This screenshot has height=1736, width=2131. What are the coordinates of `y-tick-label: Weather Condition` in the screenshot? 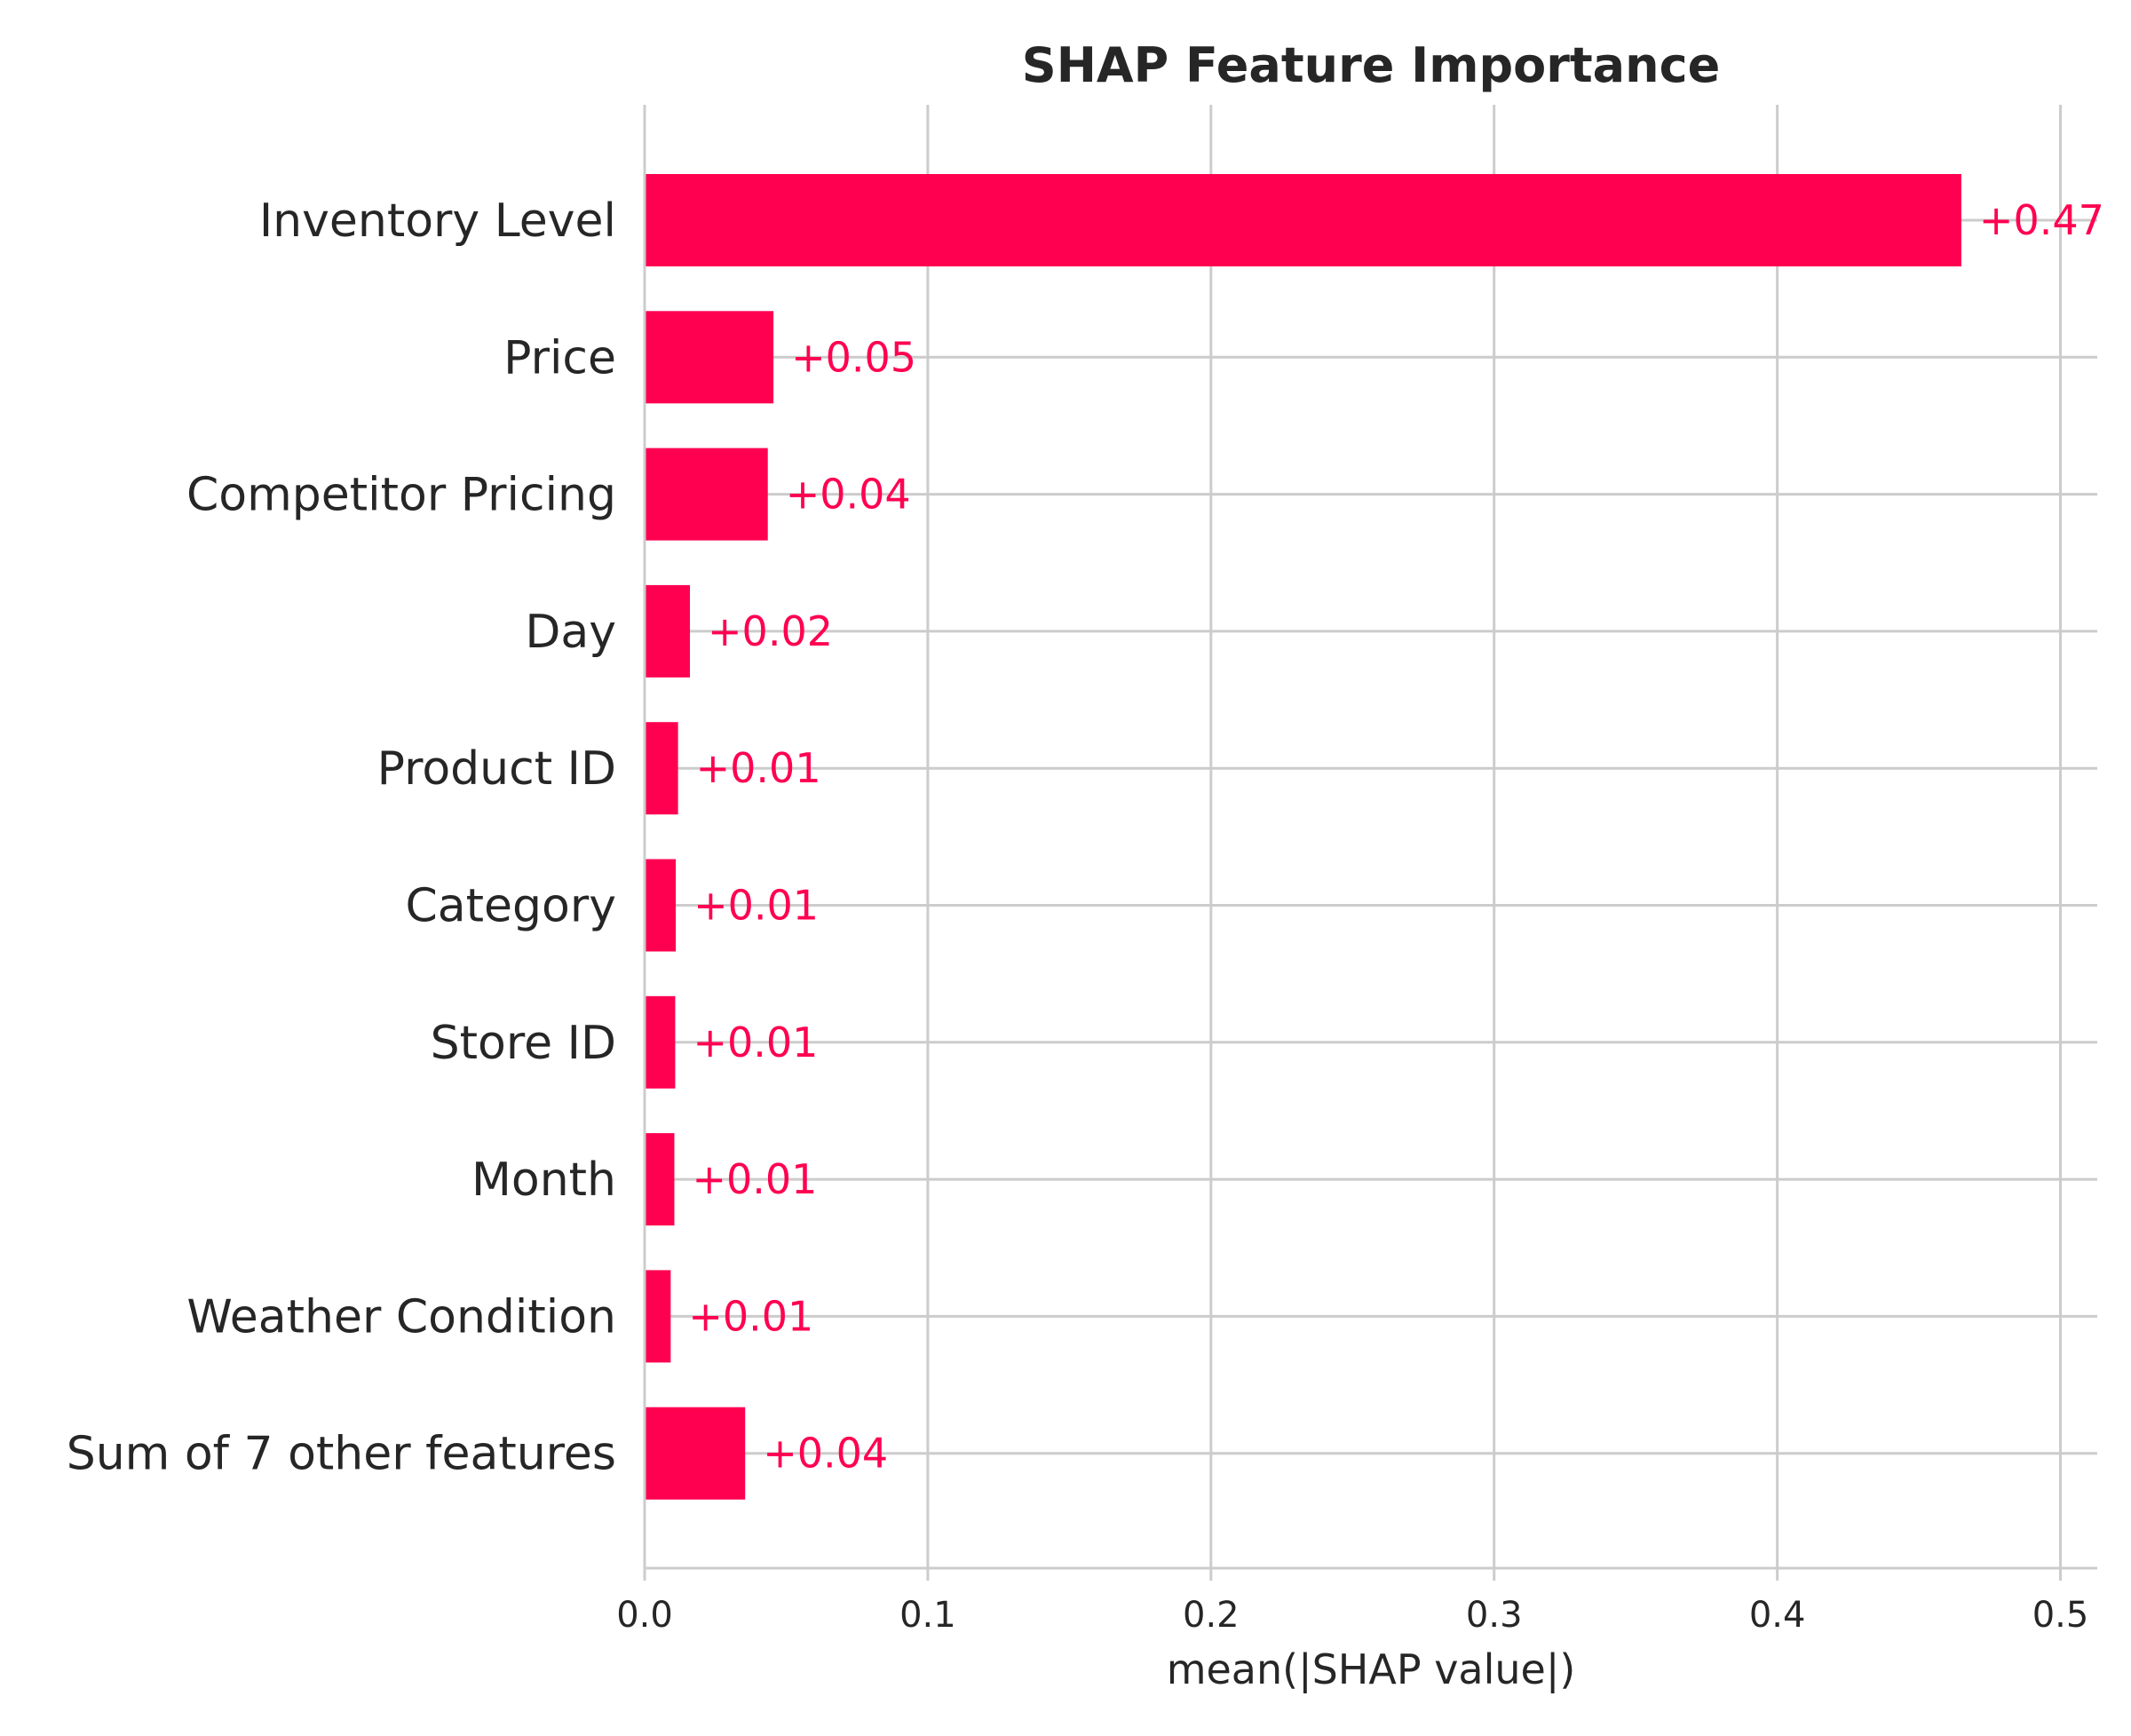 It's located at (401, 1317).